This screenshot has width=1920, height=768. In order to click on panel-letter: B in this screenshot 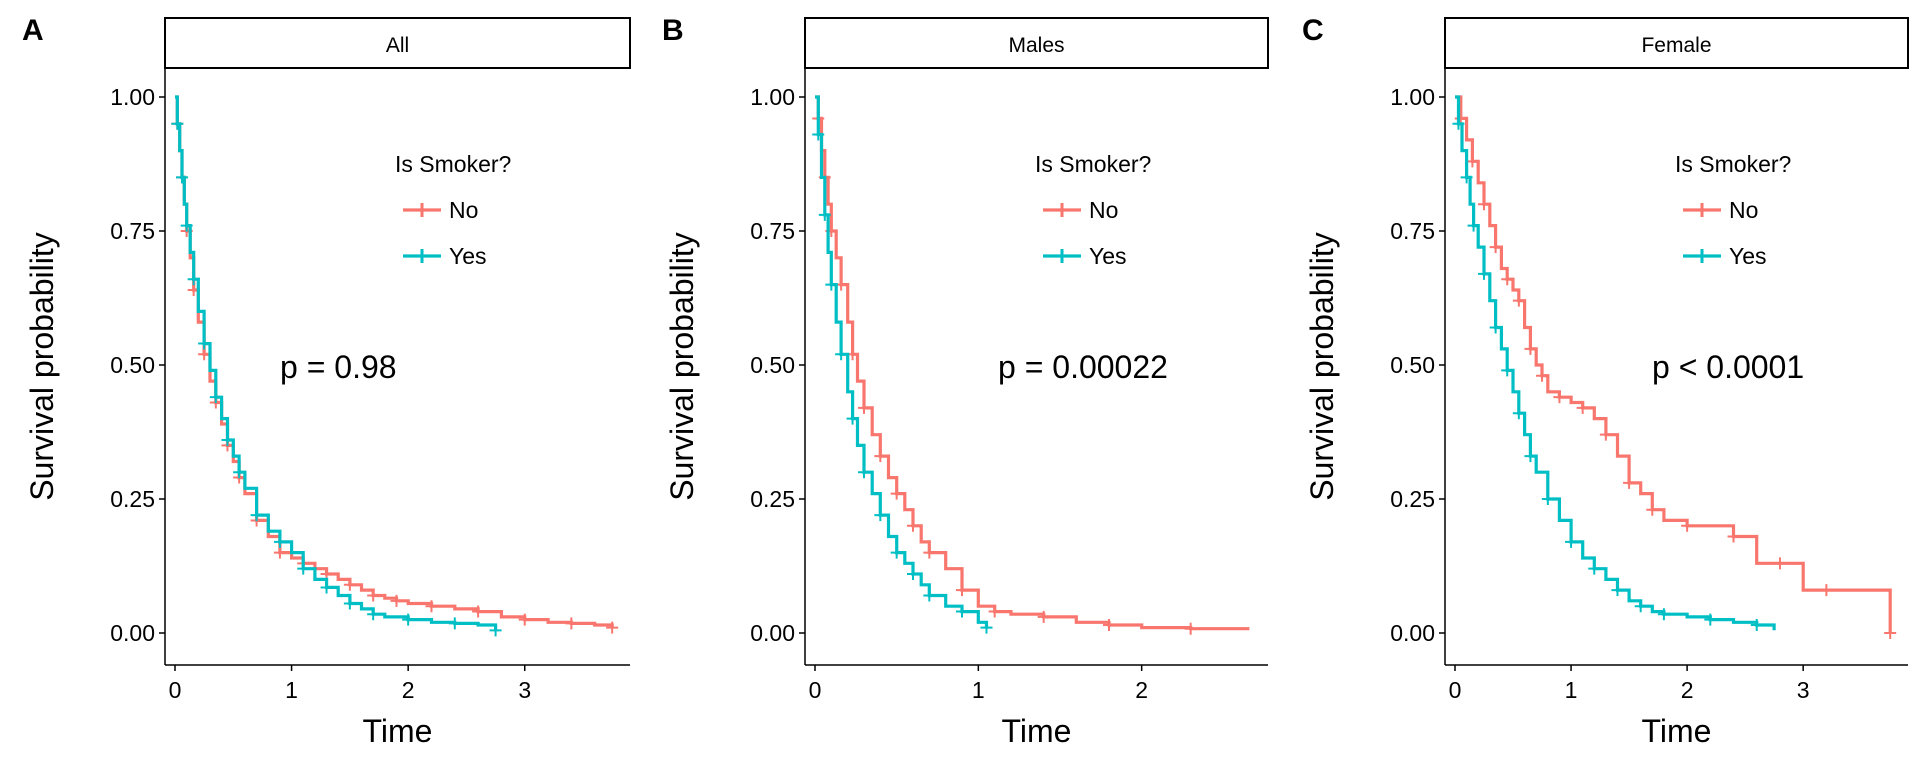, I will do `click(673, 30)`.